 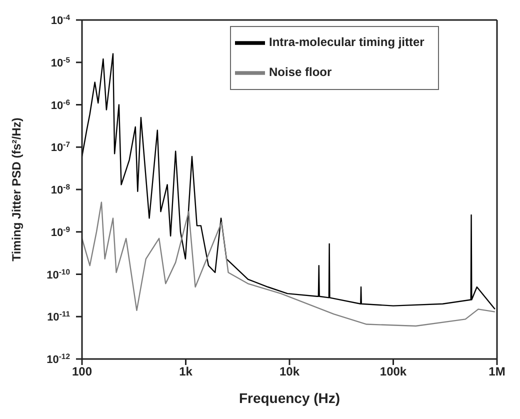 What do you see at coordinates (497, 371) in the screenshot?
I see `x-tick-label: 1M` at bounding box center [497, 371].